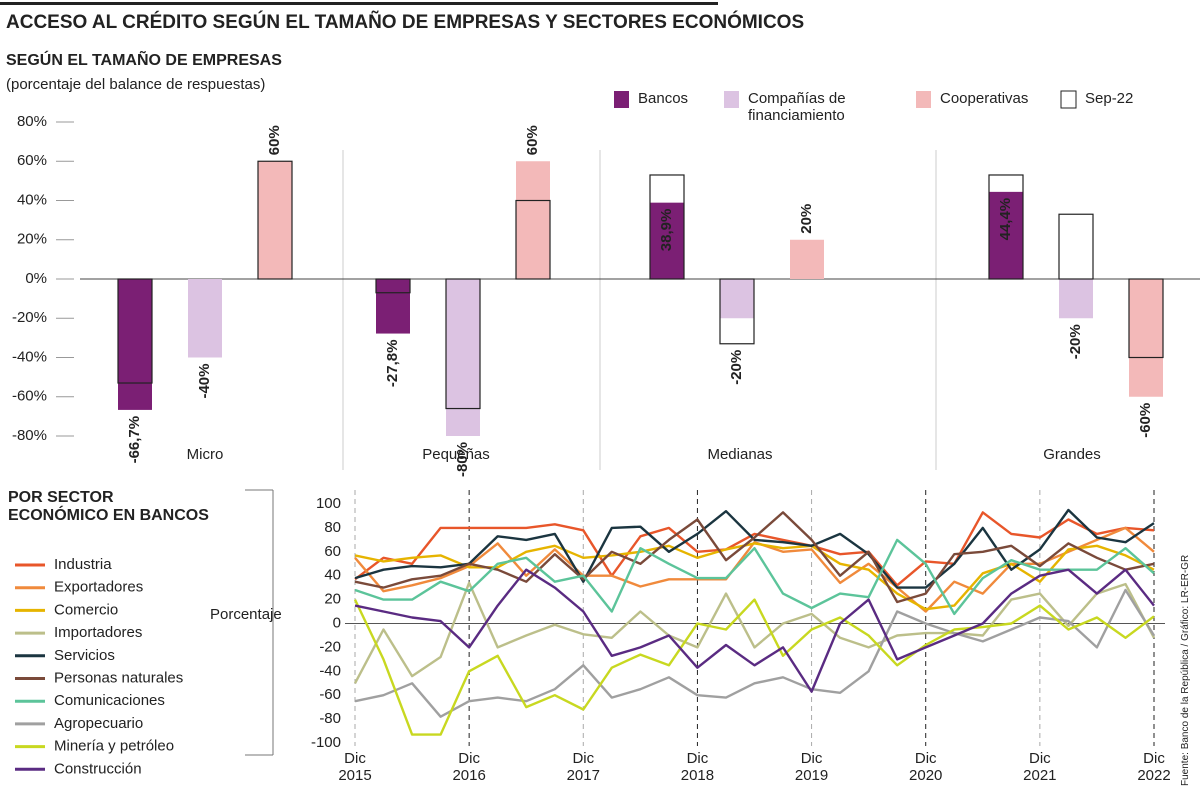  I want to click on bracket, so click(259, 622).